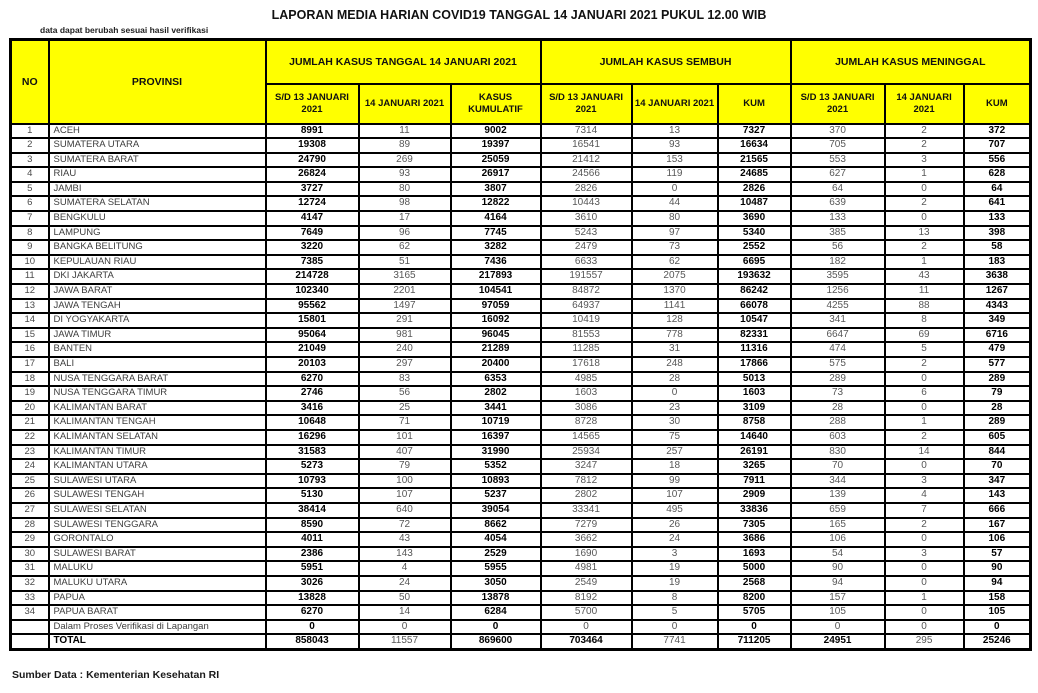 This screenshot has height=693, width=1038. Describe the element at coordinates (586, 481) in the screenshot. I see `cell-sd13_sembuh: 7812` at that location.